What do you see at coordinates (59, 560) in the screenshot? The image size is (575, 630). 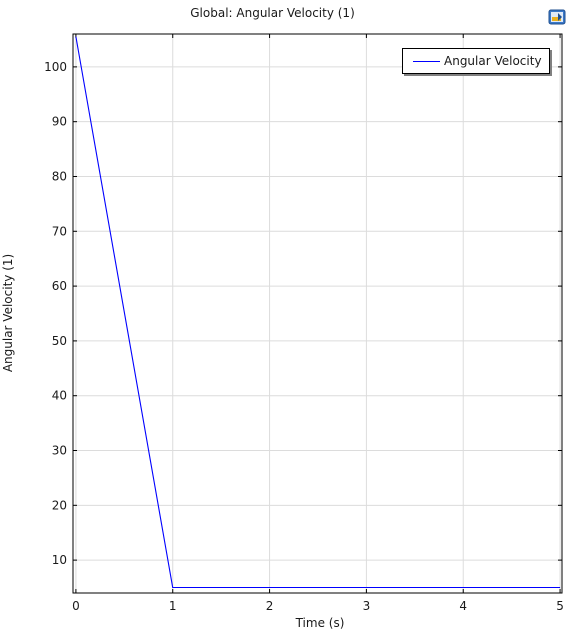 I see `y-tick-label: 10` at bounding box center [59, 560].